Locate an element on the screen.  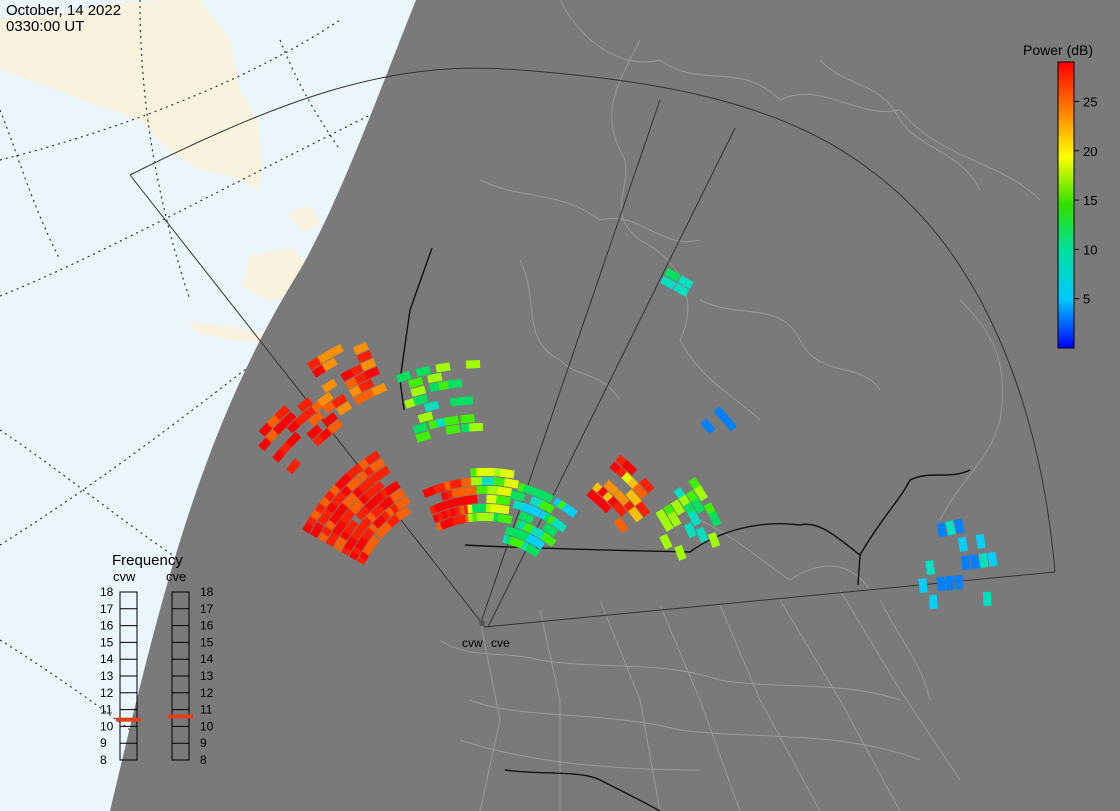
colorbar-tick-label: 10 is located at coordinates (1090, 249).